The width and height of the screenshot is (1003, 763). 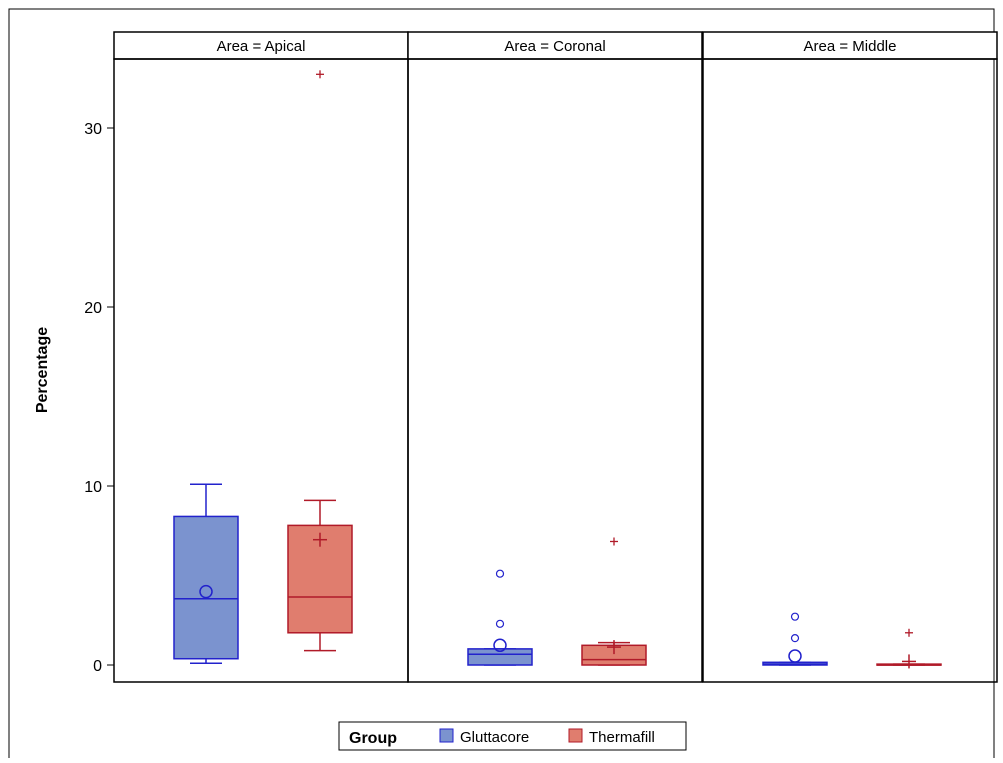 What do you see at coordinates (446, 735) in the screenshot?
I see `legend-swatch-gluttacore` at bounding box center [446, 735].